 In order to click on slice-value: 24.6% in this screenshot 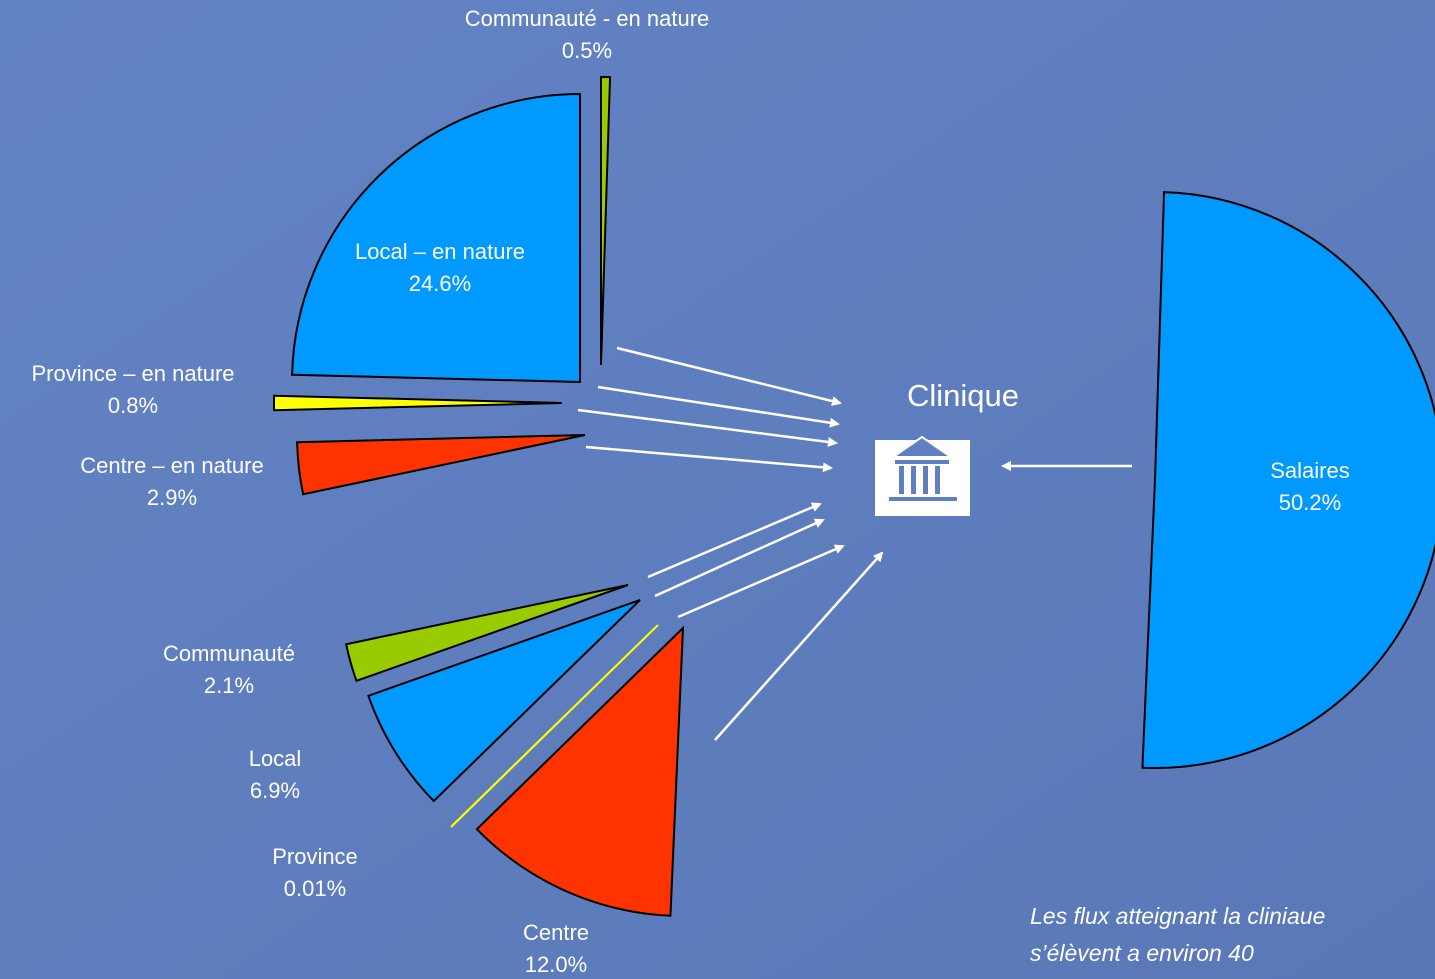, I will do `click(440, 283)`.